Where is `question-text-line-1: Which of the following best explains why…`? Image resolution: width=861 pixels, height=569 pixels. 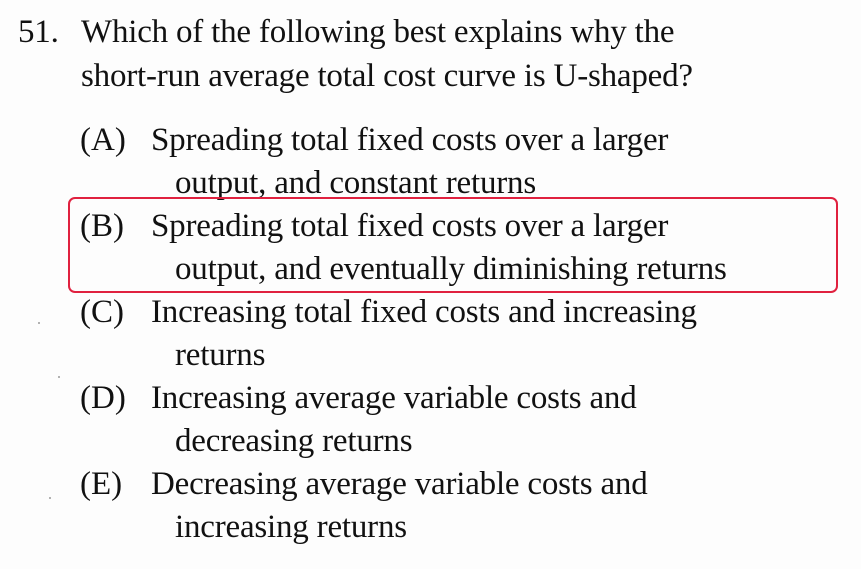
question-text-line-1: Which of the following best explains why… is located at coordinates (378, 32).